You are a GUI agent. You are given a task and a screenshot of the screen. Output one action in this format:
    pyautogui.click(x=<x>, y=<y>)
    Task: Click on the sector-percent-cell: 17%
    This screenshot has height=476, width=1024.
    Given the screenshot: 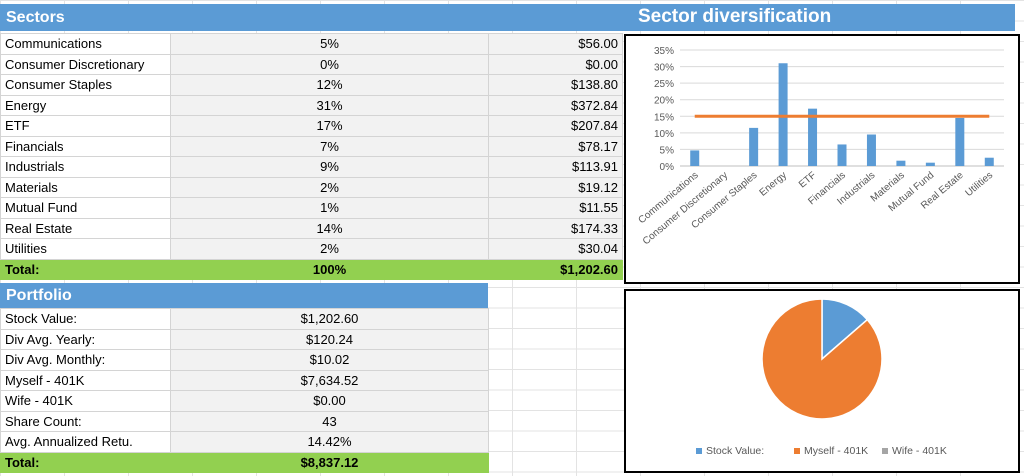 What is the action you would take?
    pyautogui.click(x=329, y=126)
    